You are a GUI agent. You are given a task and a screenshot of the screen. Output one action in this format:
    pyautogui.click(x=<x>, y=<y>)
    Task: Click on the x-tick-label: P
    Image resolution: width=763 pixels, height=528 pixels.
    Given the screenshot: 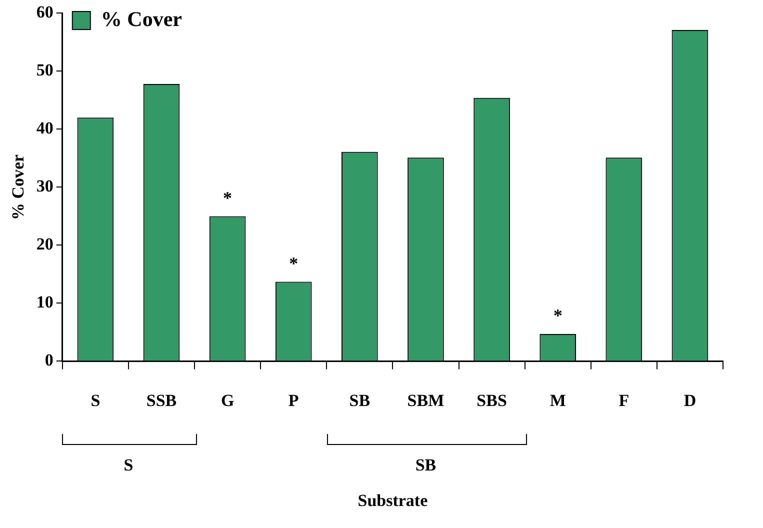 What is the action you would take?
    pyautogui.click(x=293, y=400)
    